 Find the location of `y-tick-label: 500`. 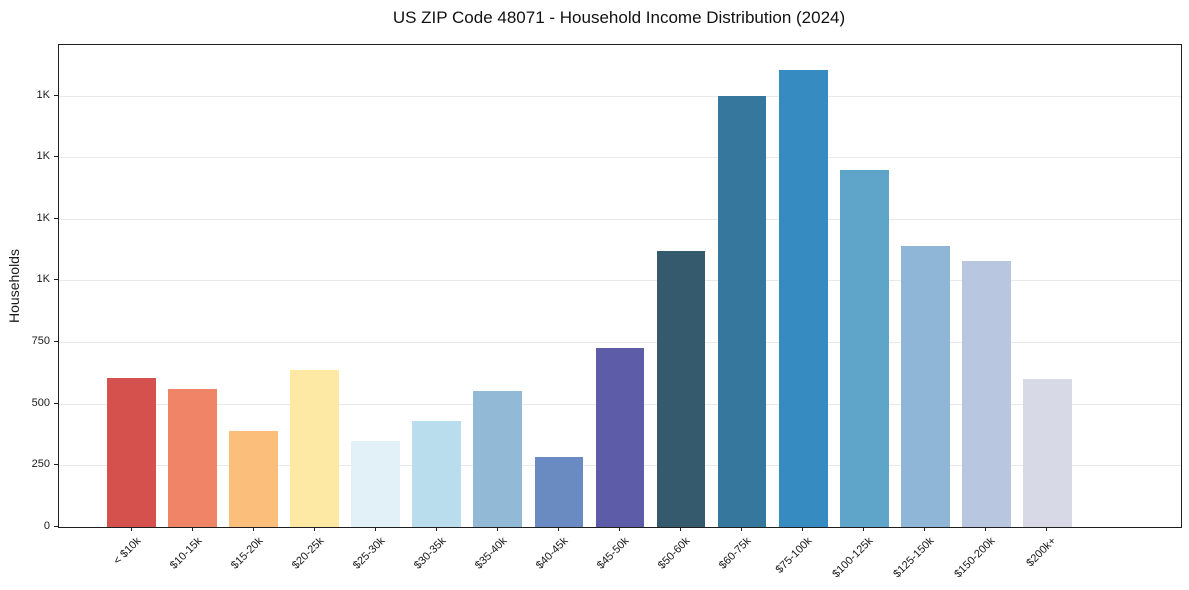

y-tick-label: 500 is located at coordinates (40, 402).